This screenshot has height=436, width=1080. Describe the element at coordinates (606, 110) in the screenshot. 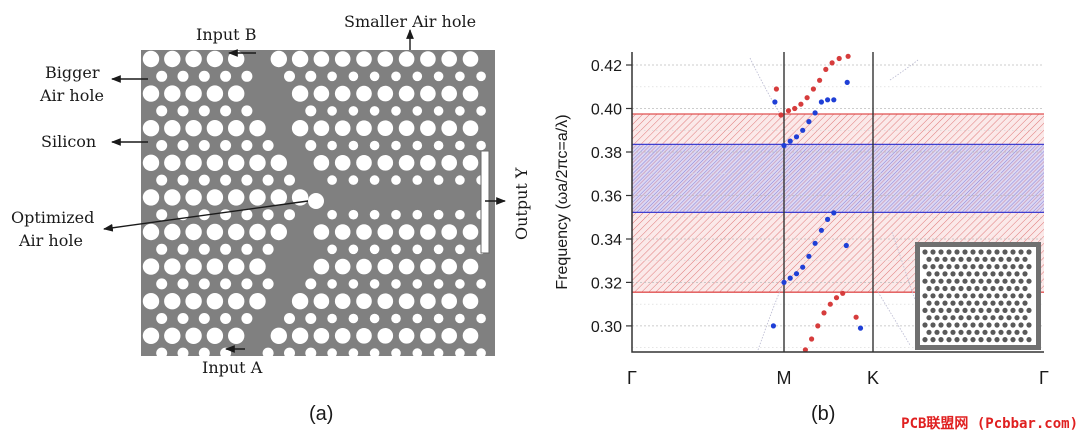

I see `y-tick-label: 0.40` at that location.